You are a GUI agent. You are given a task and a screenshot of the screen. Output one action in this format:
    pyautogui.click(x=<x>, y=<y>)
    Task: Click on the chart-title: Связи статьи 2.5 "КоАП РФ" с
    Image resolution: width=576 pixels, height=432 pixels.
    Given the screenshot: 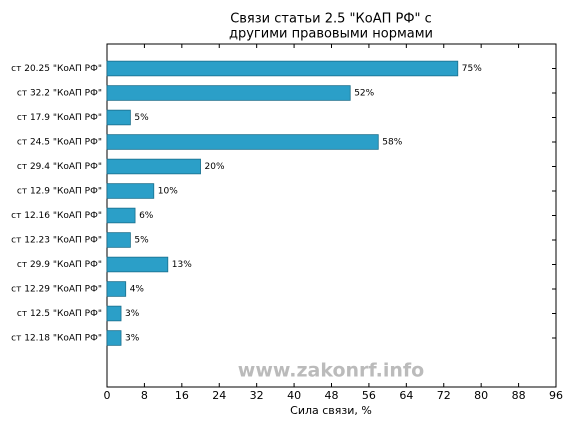 What is the action you would take?
    pyautogui.click(x=331, y=19)
    